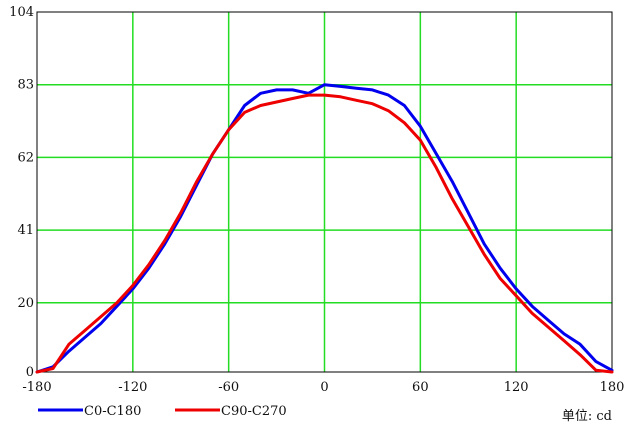  I want to click on x-tick-label: 180, so click(612, 387).